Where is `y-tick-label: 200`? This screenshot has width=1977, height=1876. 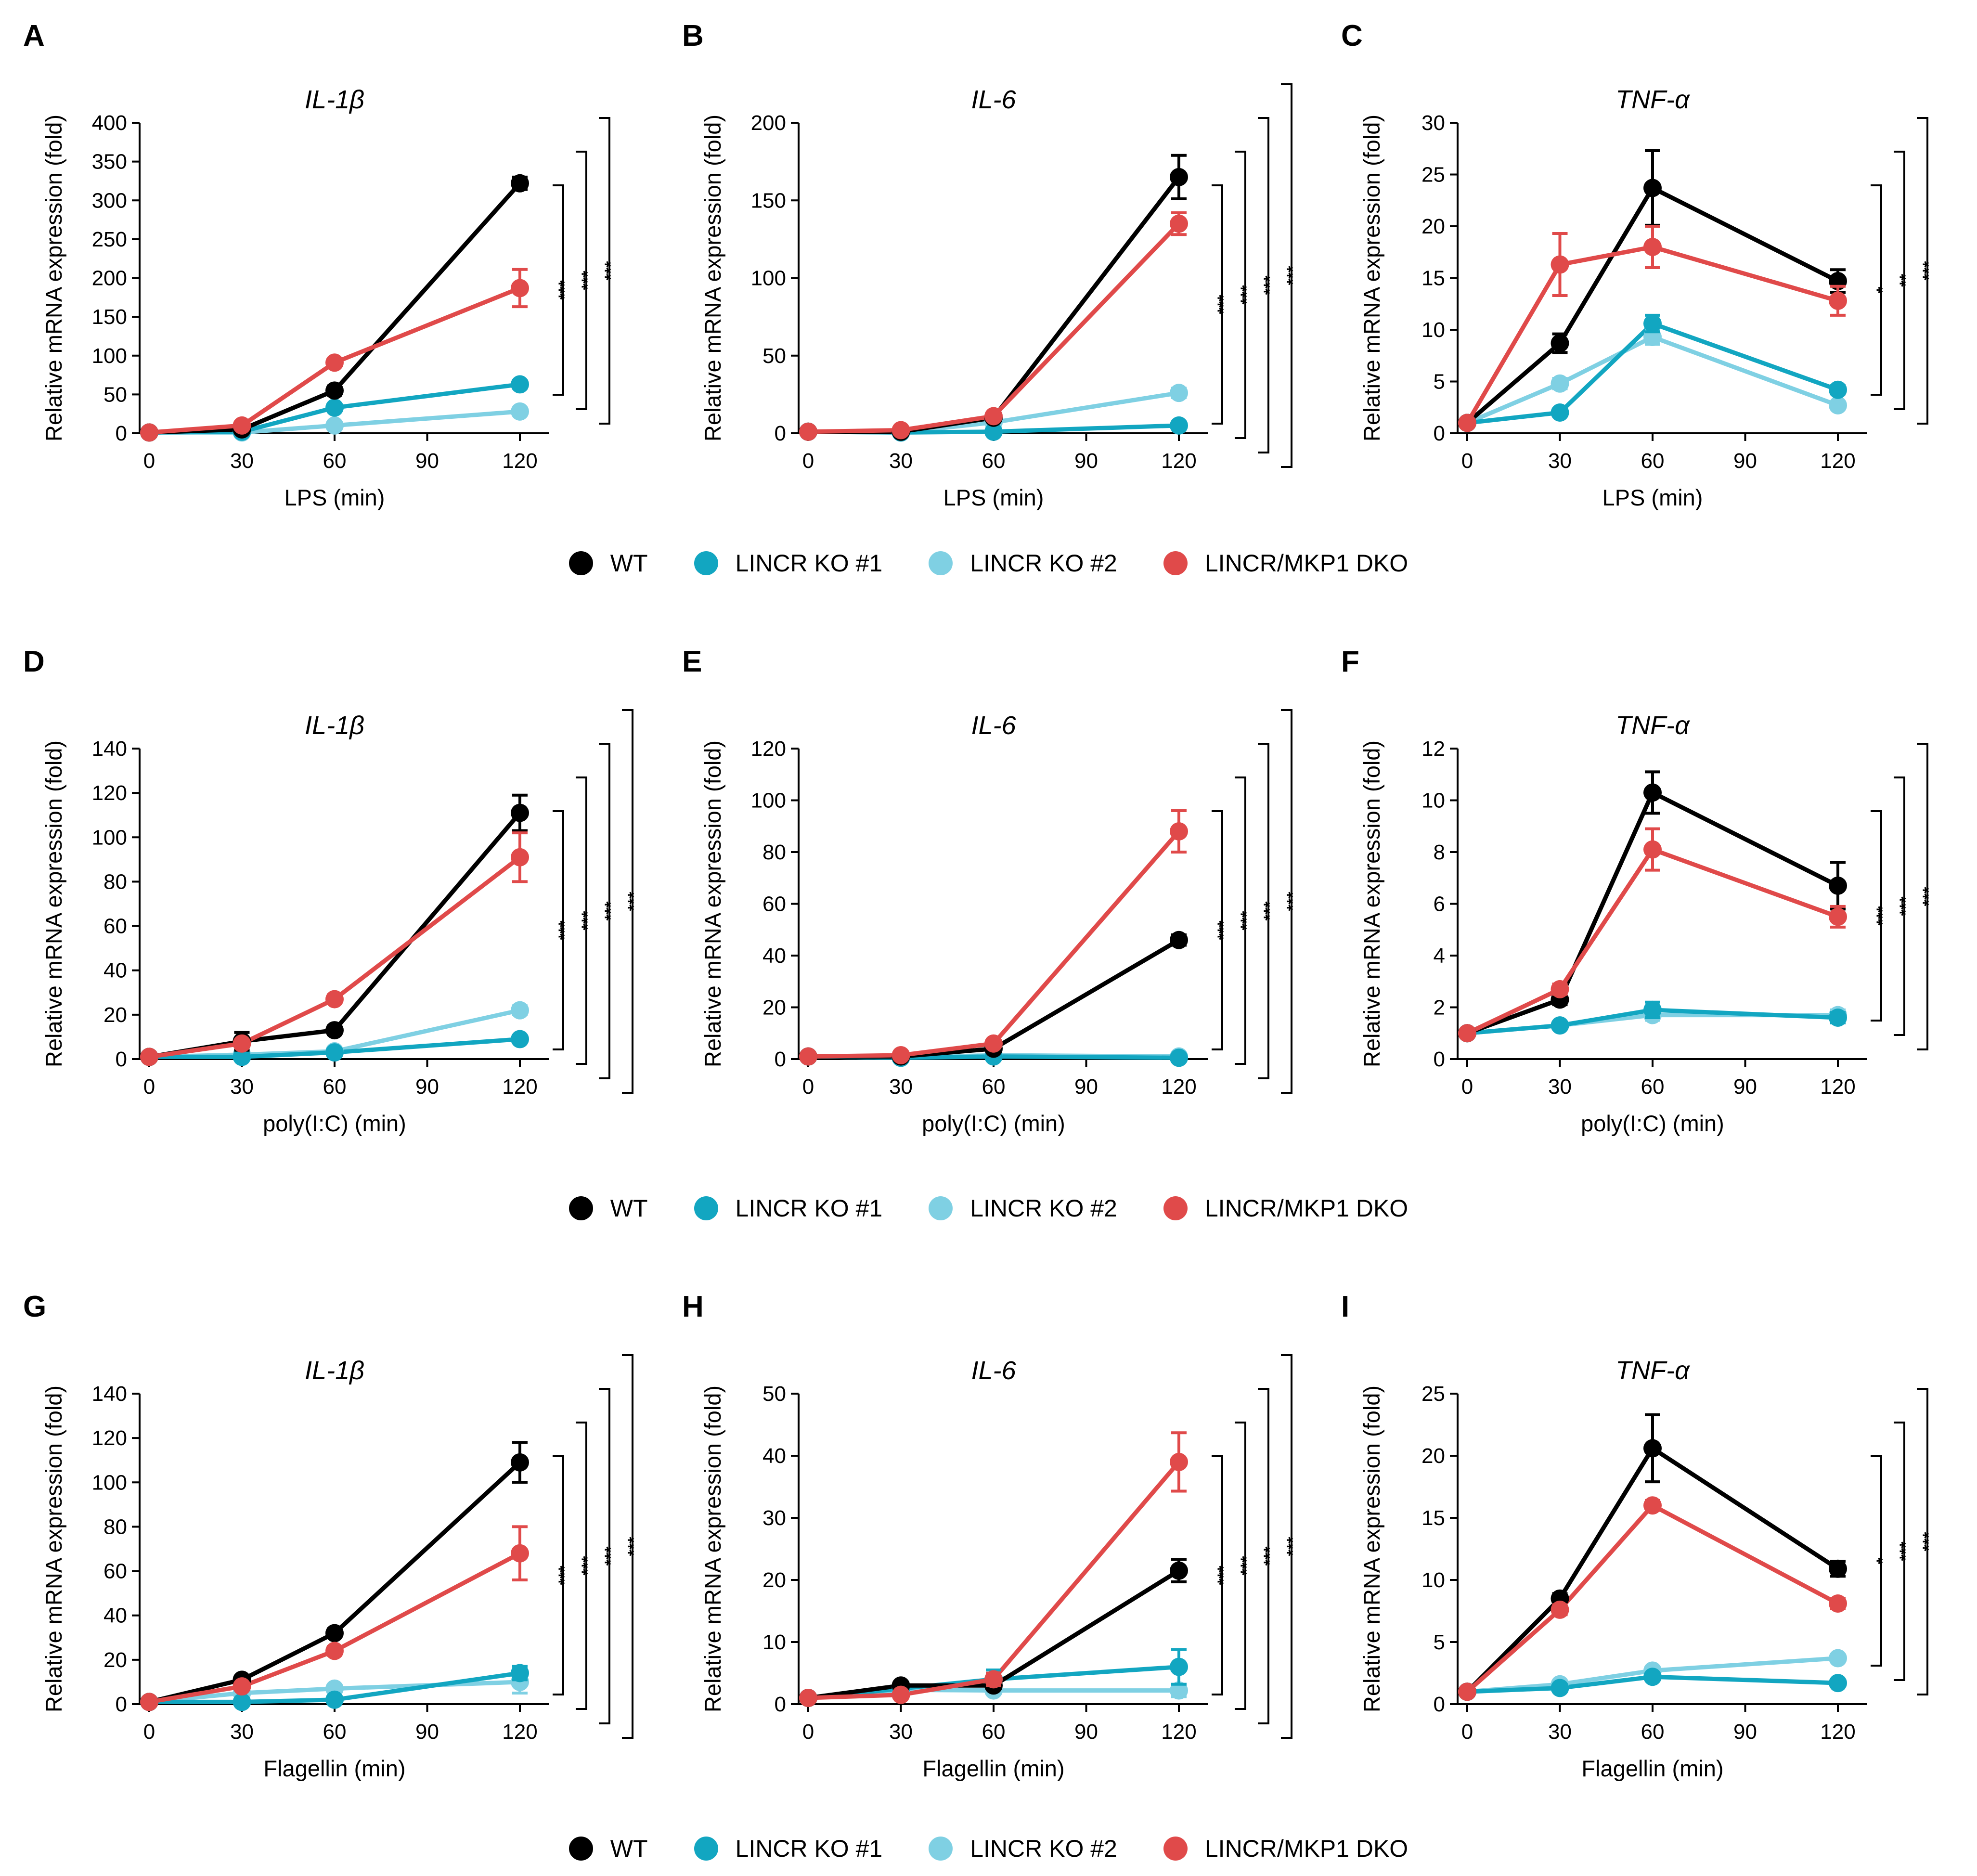 y-tick-label: 200 is located at coordinates (768, 123).